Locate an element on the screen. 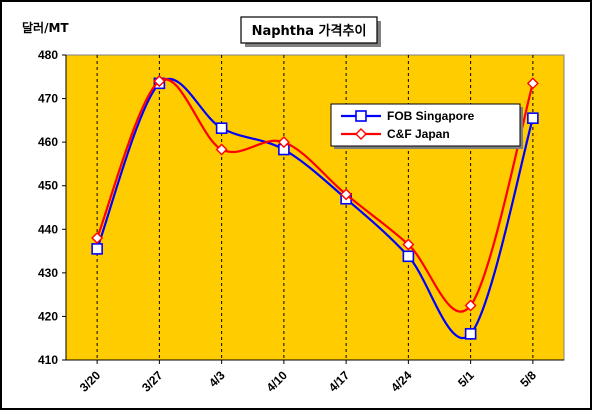 The height and width of the screenshot is (411, 593). legend: FOB Singapore C&F Japan is located at coordinates (426, 126).